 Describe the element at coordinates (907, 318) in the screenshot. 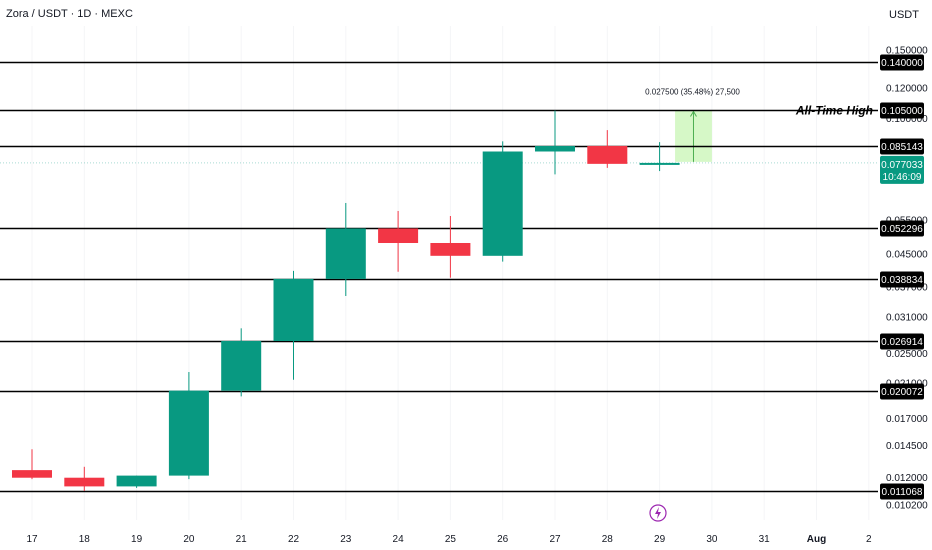

I see `price-tick-label: 0.031000` at that location.